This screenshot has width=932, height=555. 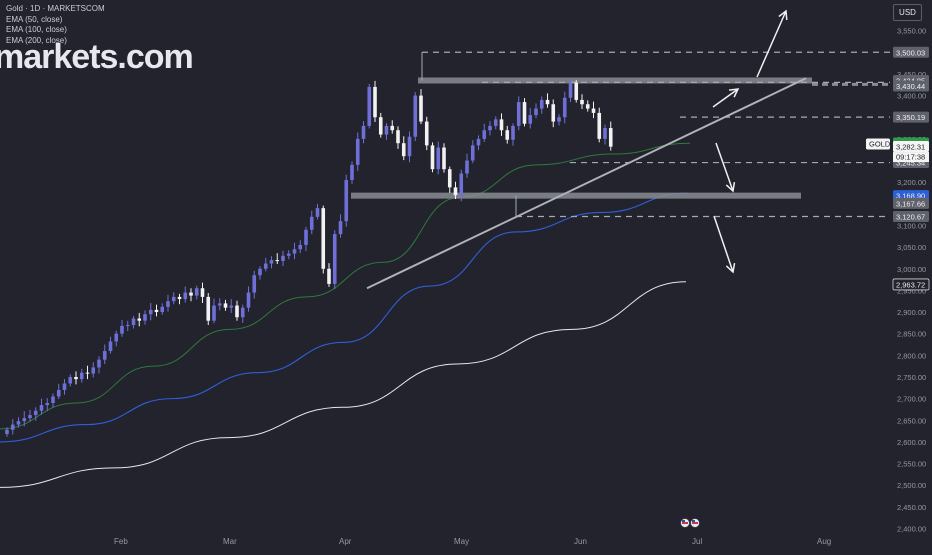 I want to click on price-label: 3,120.67, so click(x=910, y=217).